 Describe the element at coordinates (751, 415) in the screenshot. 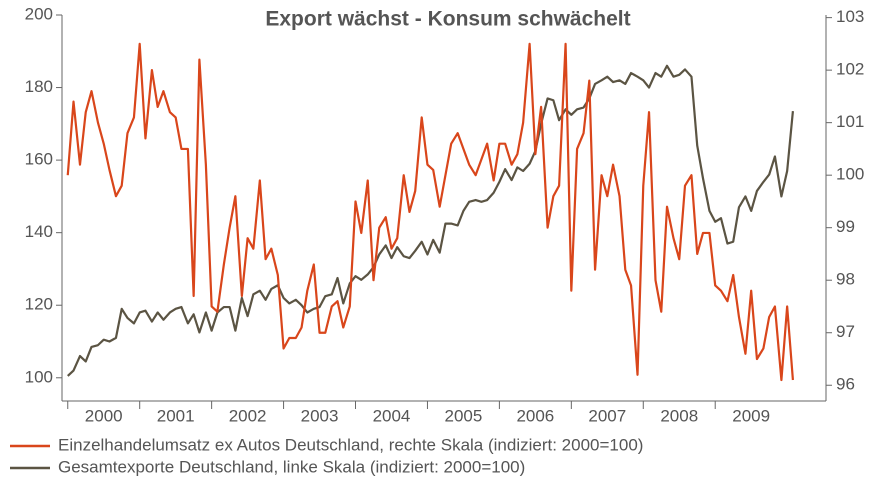

I see `x-tick-label: 2009` at that location.